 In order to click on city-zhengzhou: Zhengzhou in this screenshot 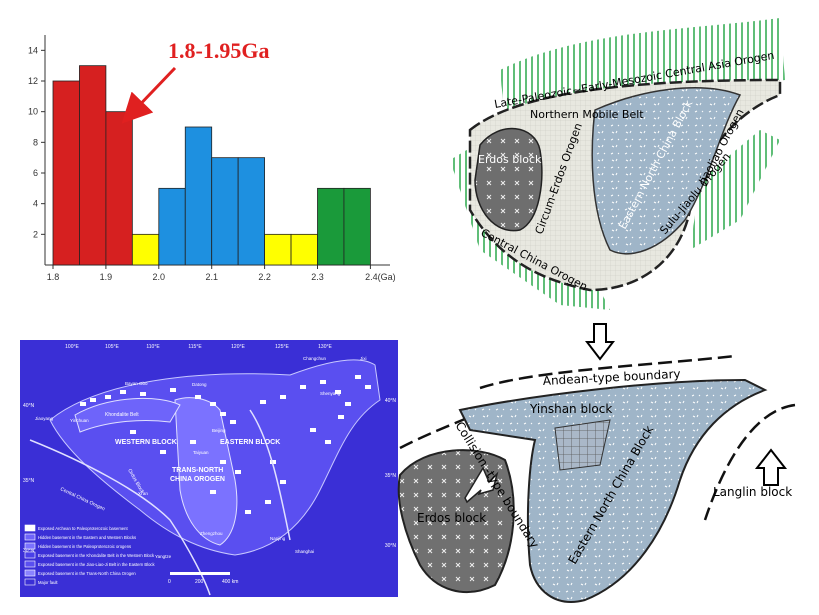, I will do `click(211, 533)`.